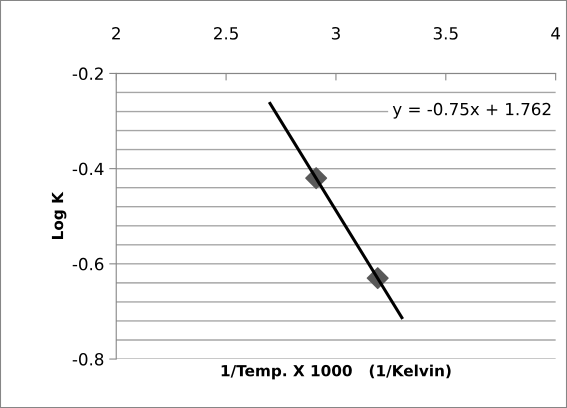  What do you see at coordinates (88, 264) in the screenshot?
I see `y-tick-label: -0.6` at bounding box center [88, 264].